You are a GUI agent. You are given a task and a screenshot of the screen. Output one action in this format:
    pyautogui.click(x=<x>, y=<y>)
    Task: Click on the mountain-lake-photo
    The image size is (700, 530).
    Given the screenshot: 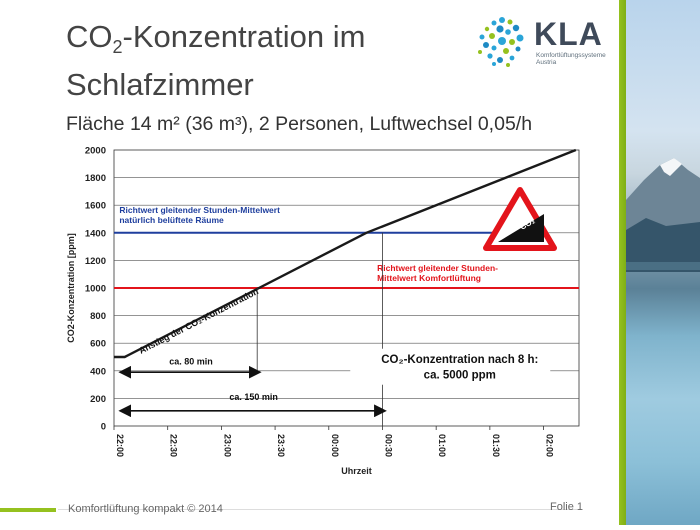 What is the action you would take?
    pyautogui.click(x=663, y=262)
    